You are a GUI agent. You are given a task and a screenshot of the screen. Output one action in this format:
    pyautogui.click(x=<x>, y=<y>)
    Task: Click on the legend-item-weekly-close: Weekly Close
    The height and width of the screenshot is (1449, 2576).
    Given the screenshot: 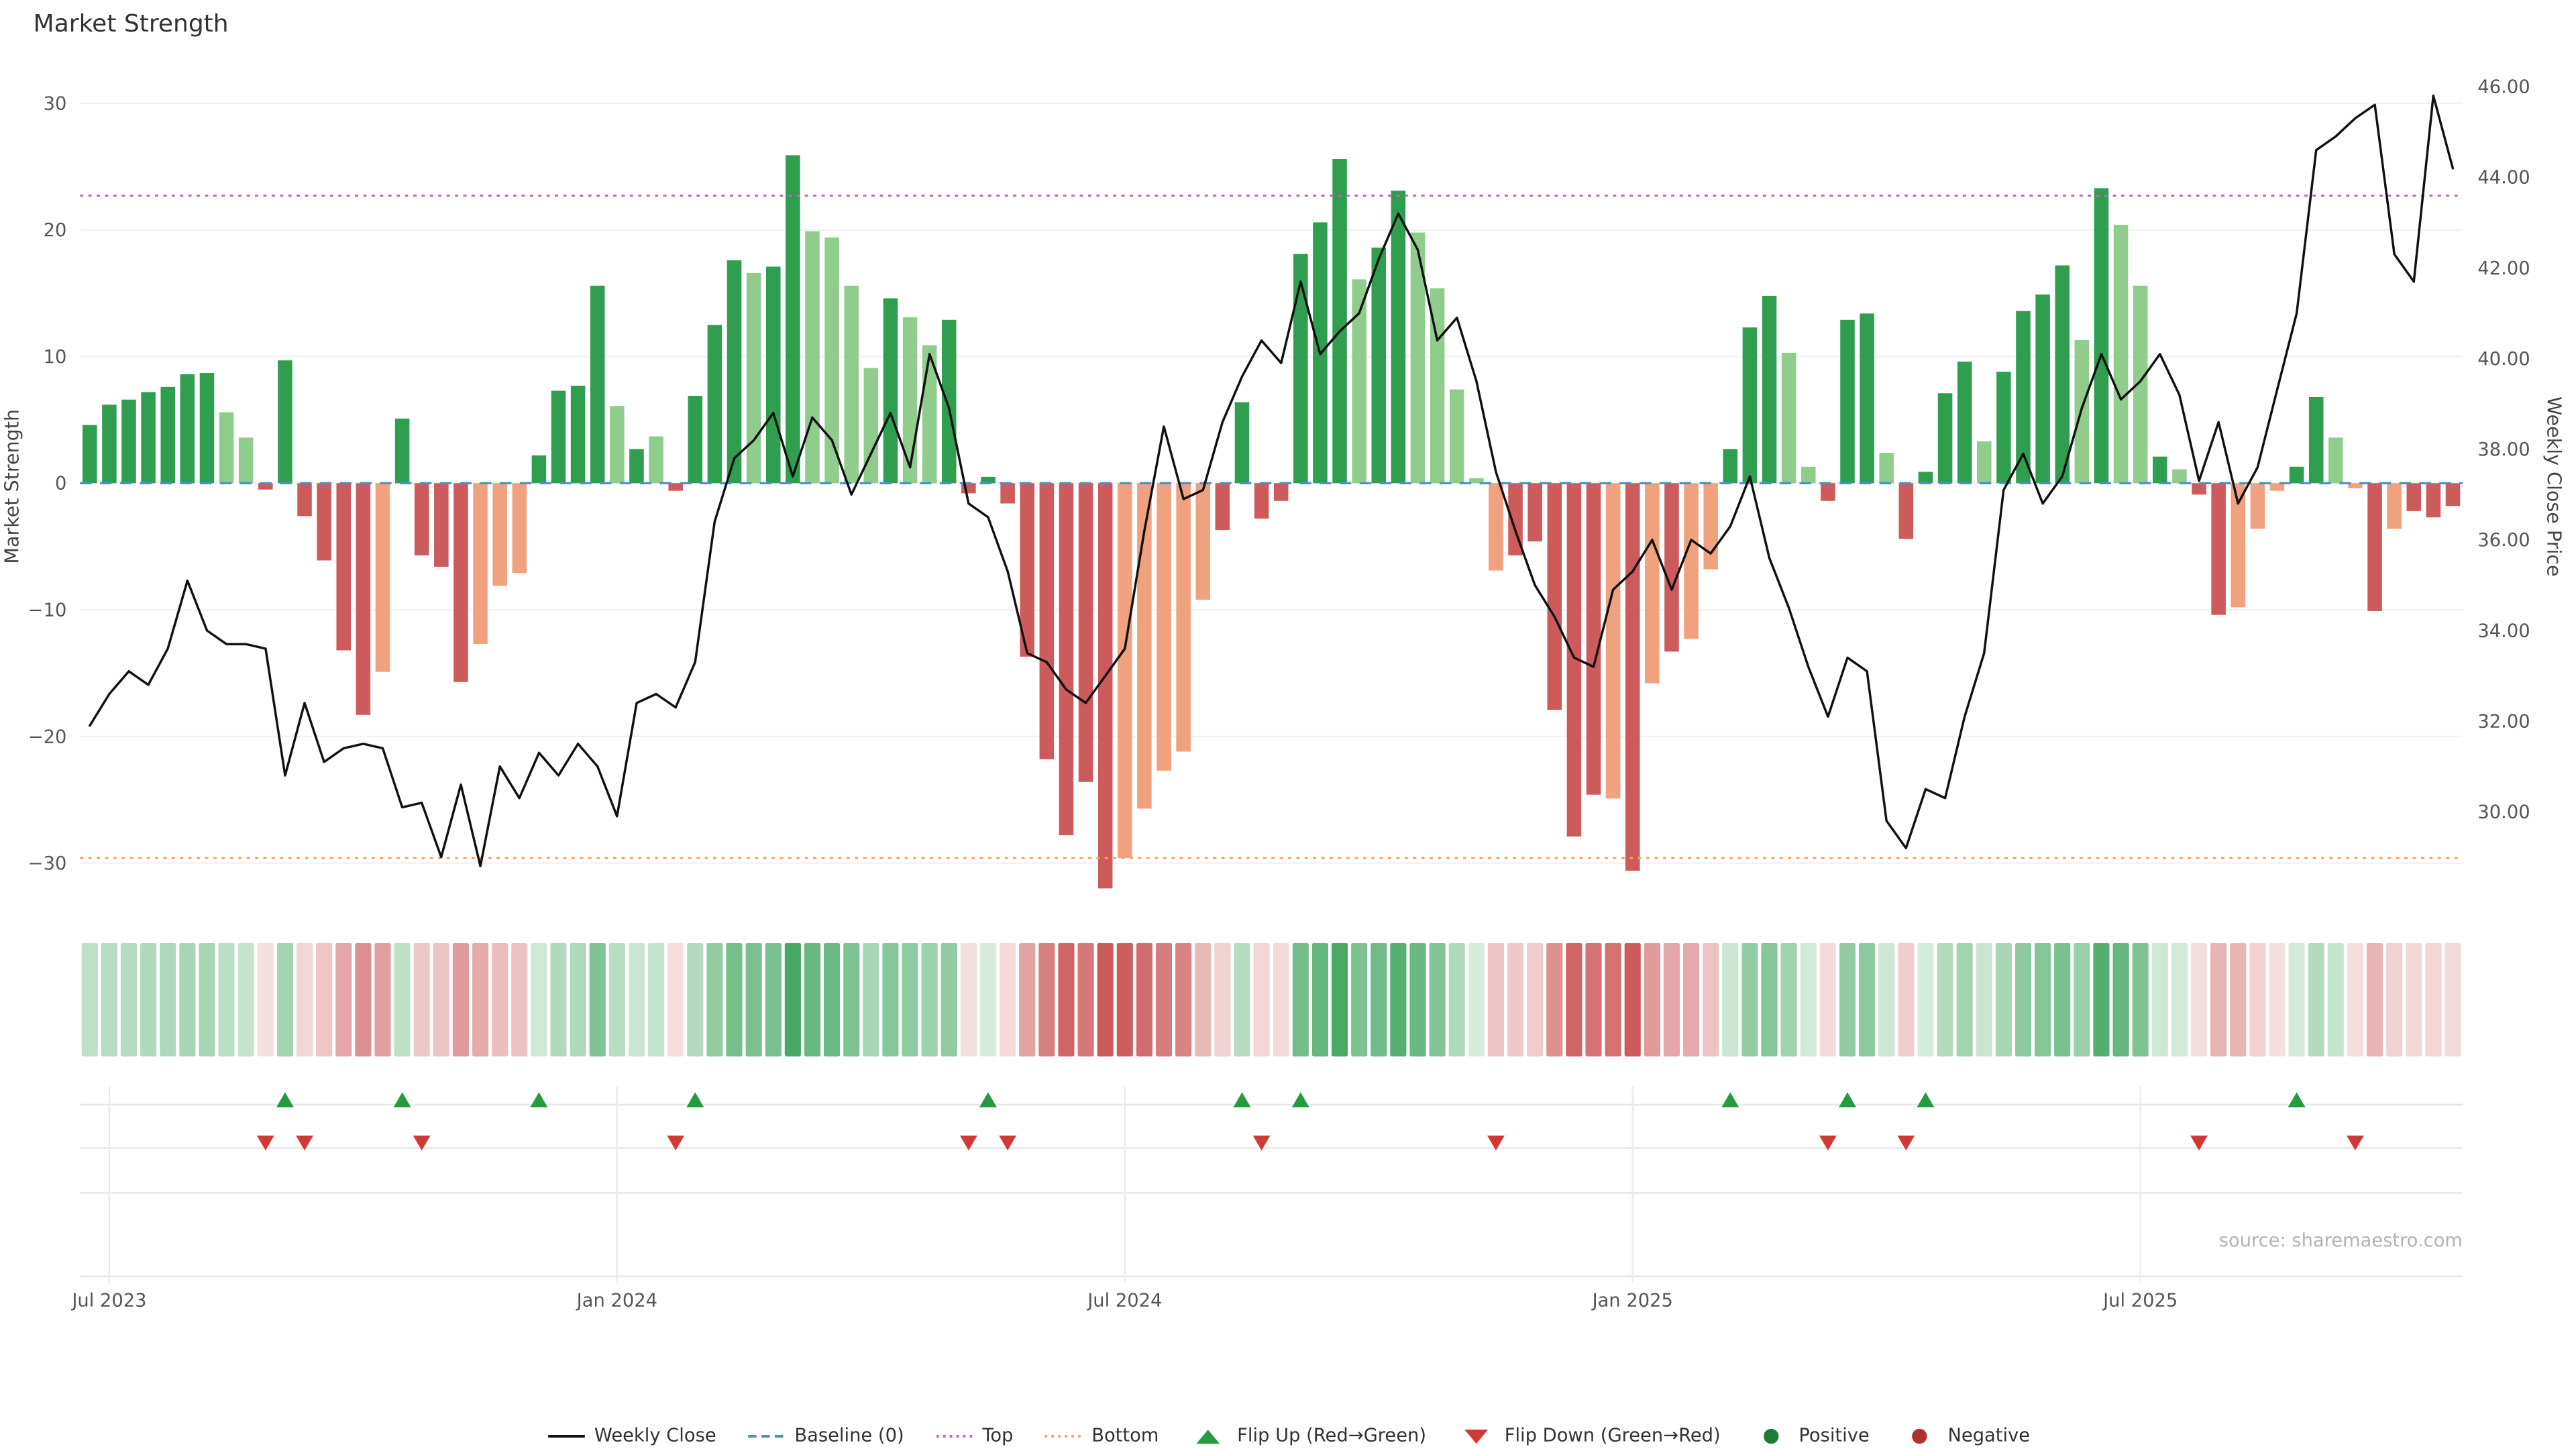 What is the action you would take?
    pyautogui.click(x=631, y=1435)
    